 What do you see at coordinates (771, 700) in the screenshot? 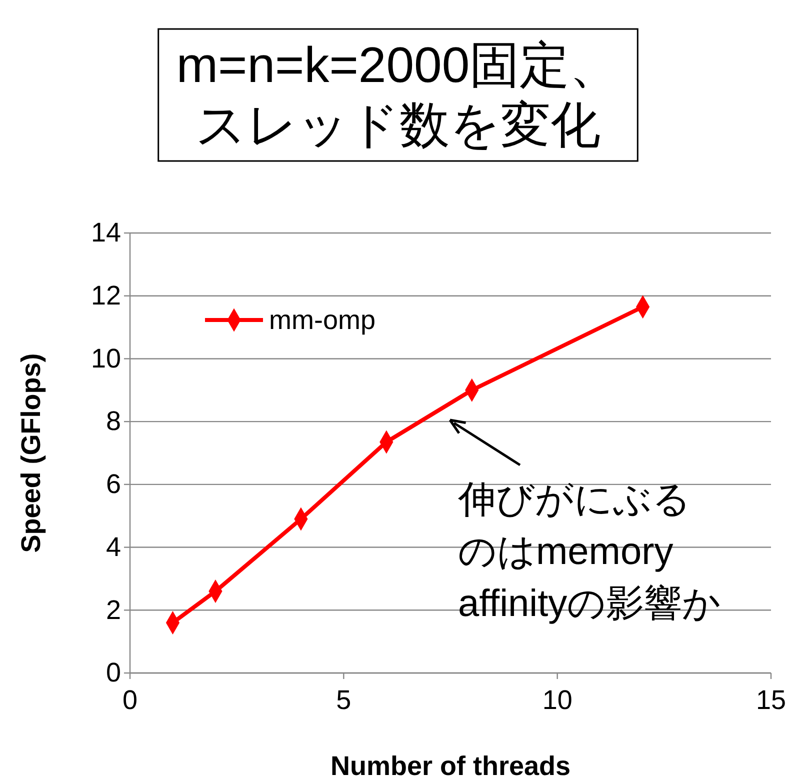
I see `x-tick-label: 15` at bounding box center [771, 700].